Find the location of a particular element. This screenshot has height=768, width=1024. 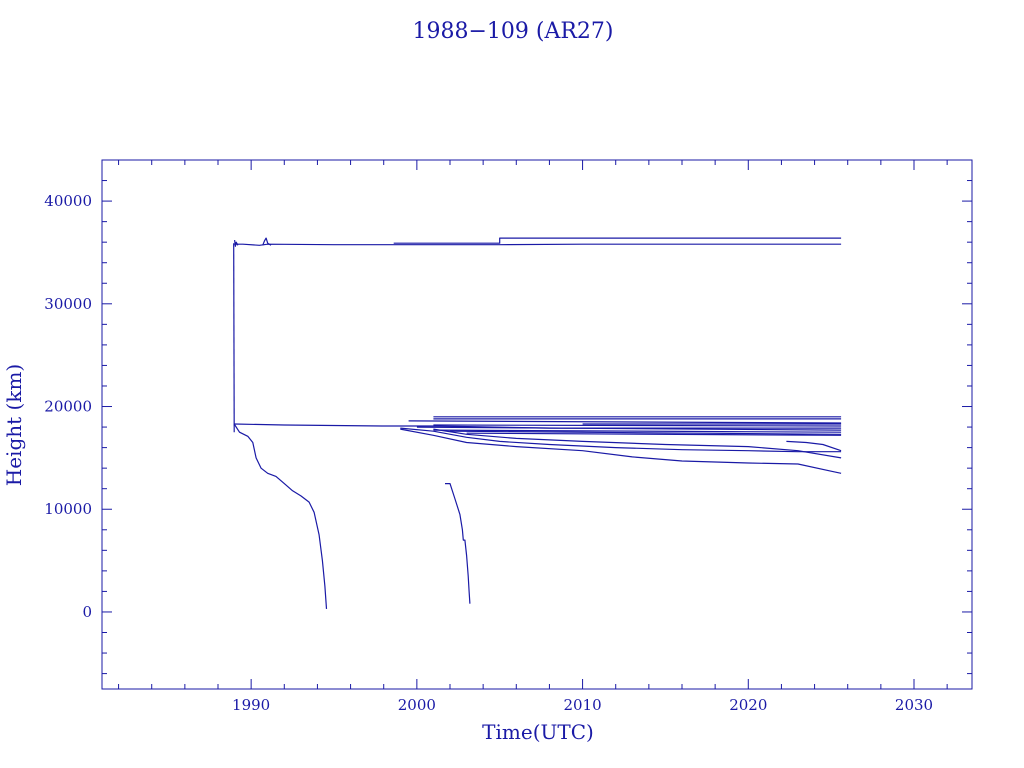

x-tick-label: 2030 is located at coordinates (914, 705).